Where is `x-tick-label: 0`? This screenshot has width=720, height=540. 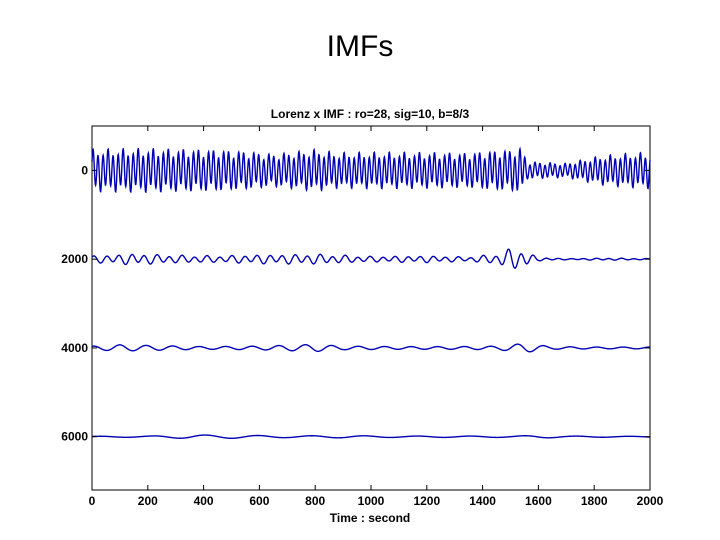
x-tick-label: 0 is located at coordinates (92, 501).